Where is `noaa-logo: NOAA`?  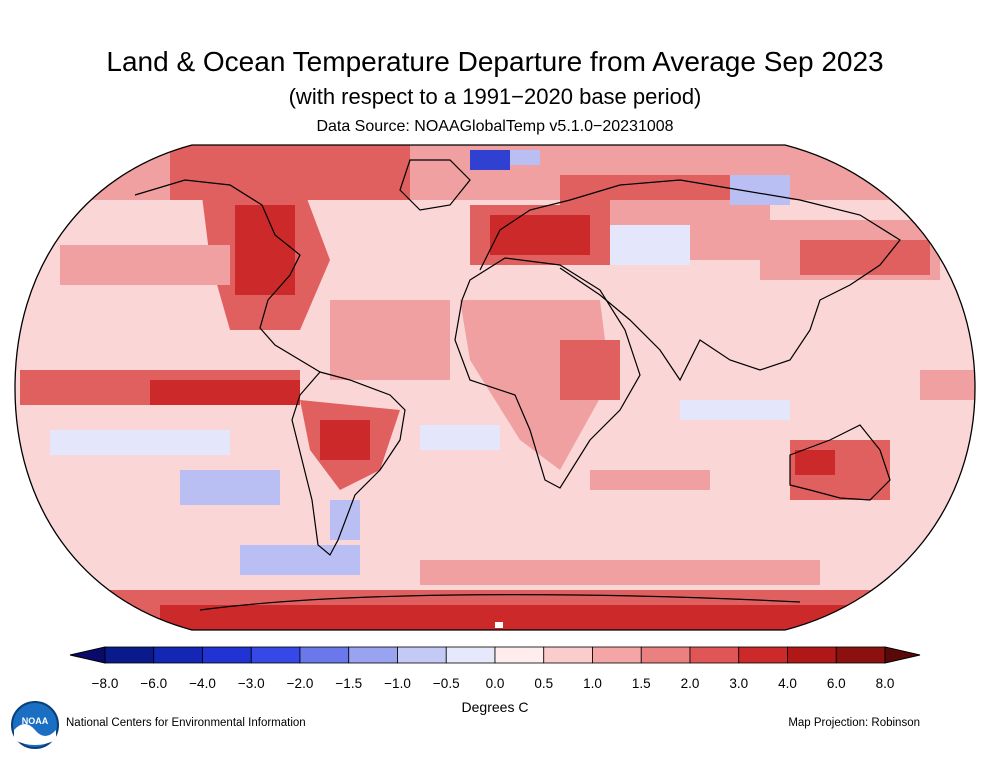
noaa-logo: NOAA is located at coordinates (35, 725).